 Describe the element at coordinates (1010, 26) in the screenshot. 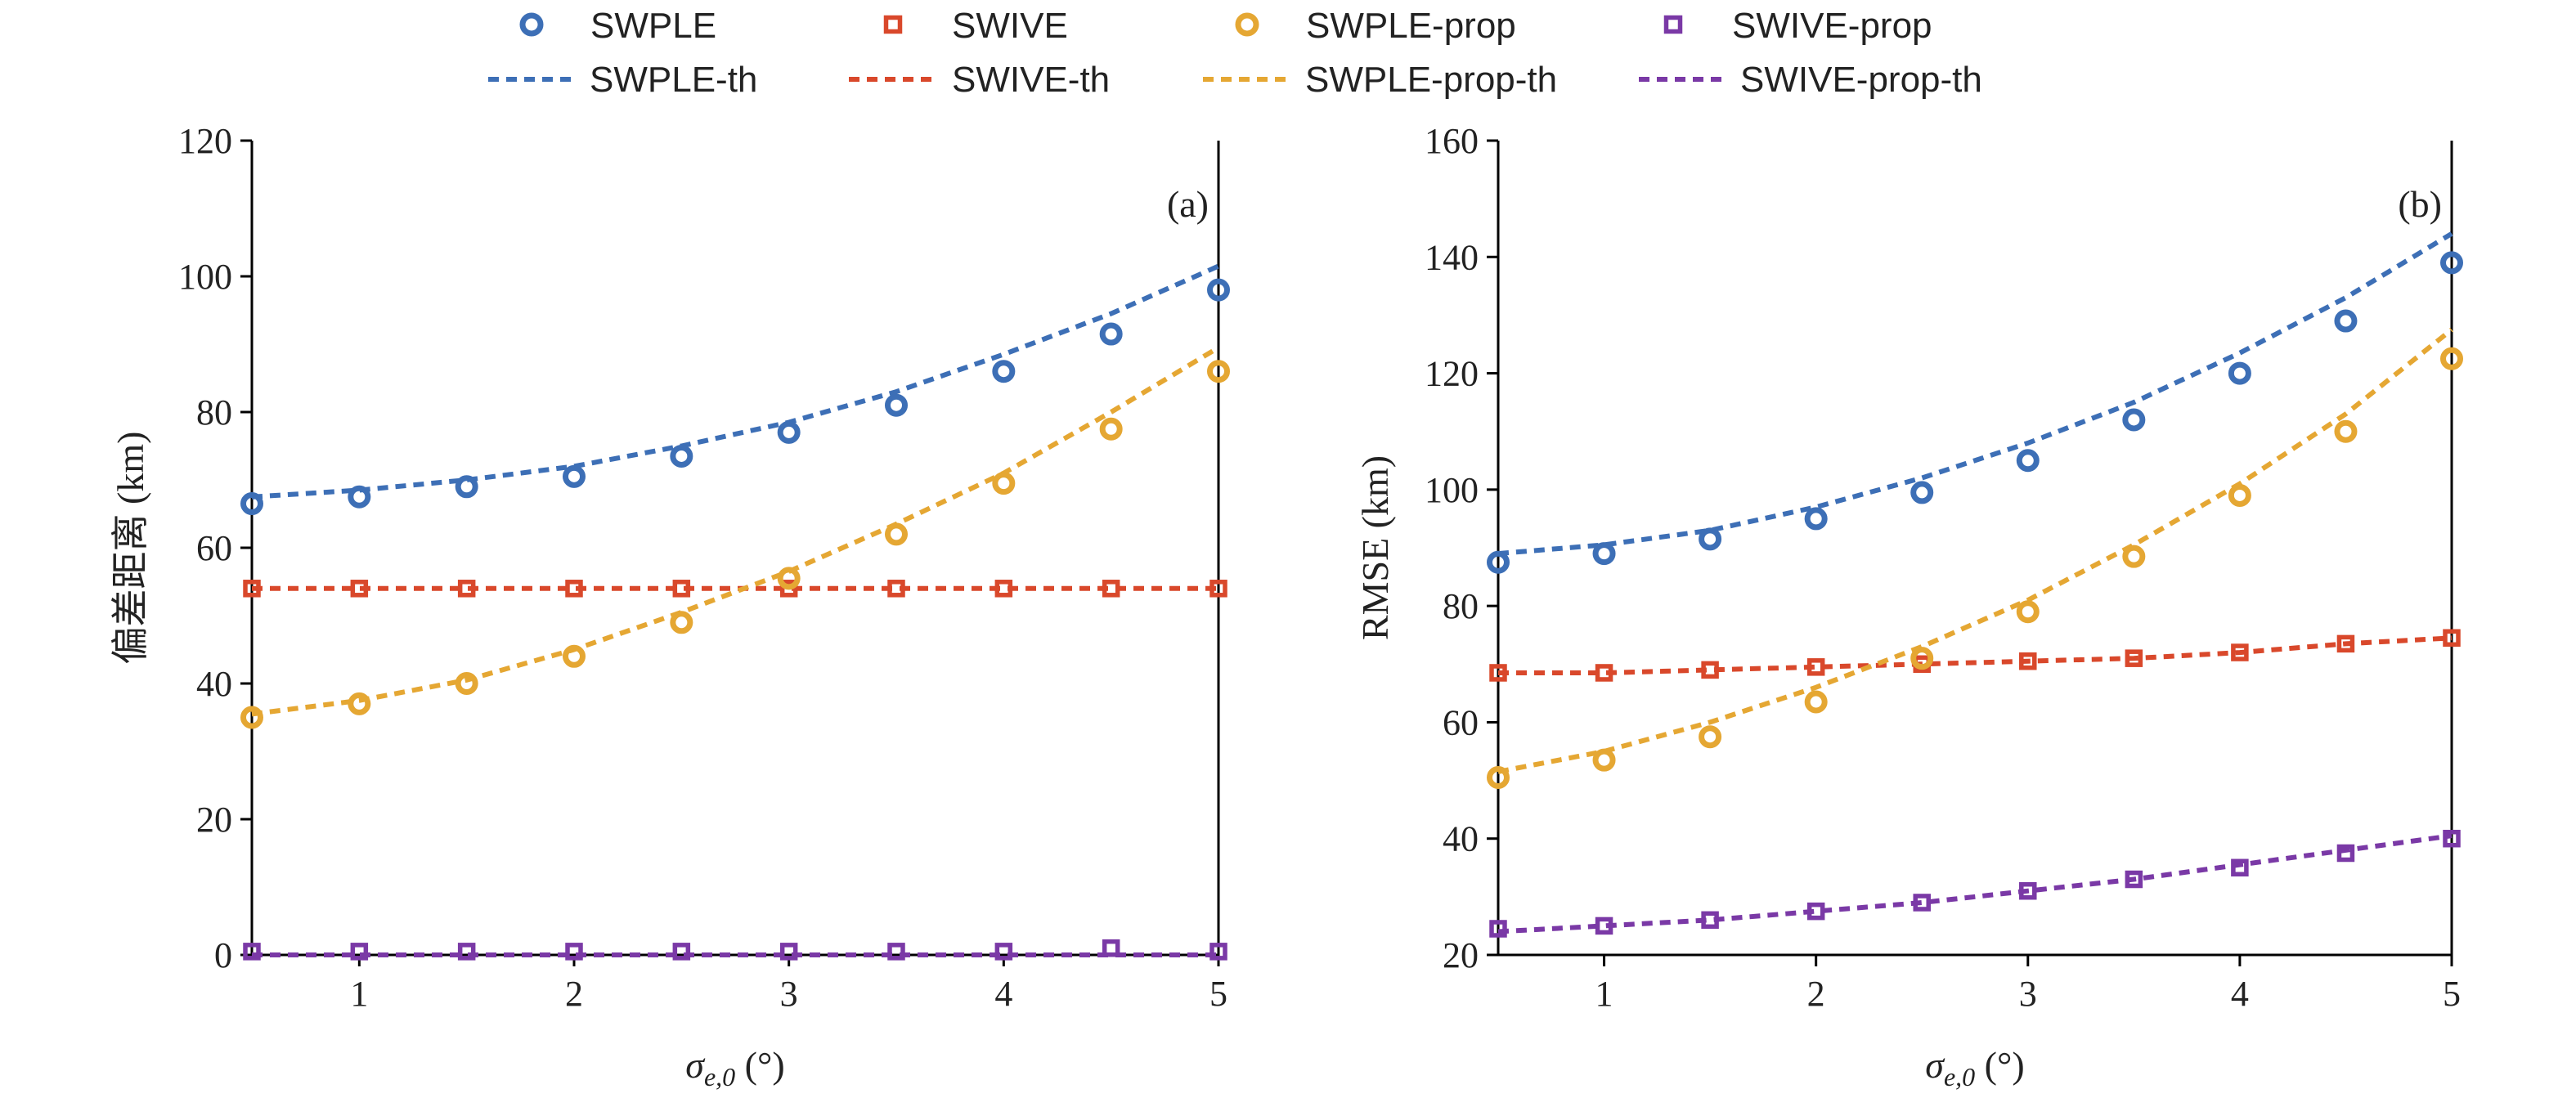

I see `legend-swive-label: SWIVE` at that location.